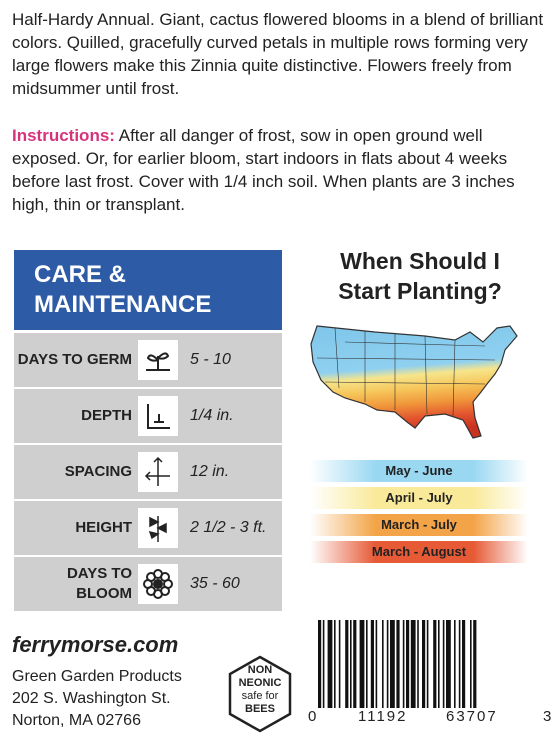  I want to click on badge-text: safe for, so click(260, 696).